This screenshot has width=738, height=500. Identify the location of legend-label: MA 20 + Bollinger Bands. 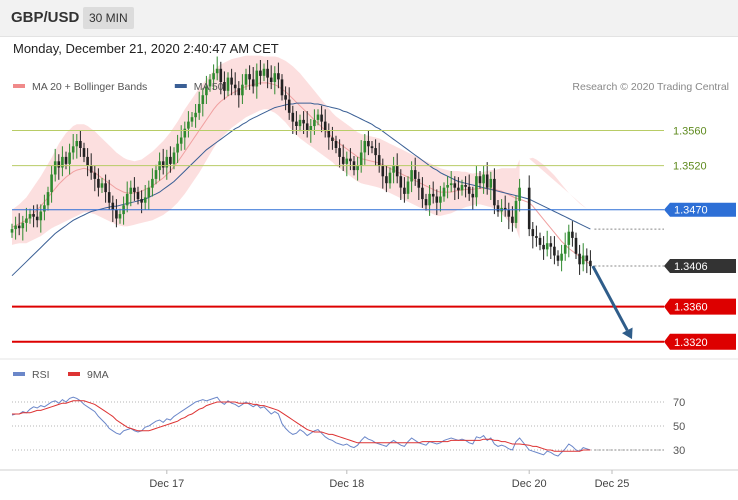
(89, 87).